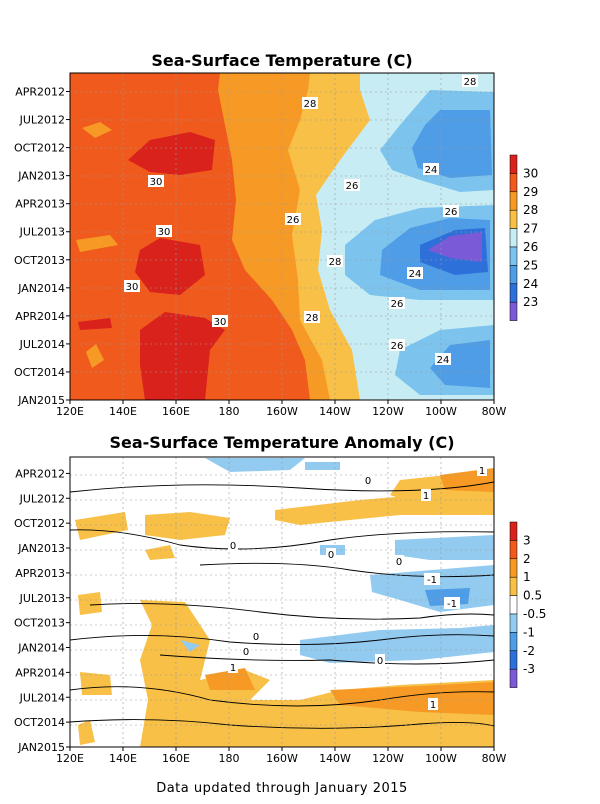 Image resolution: width=600 pixels, height=804 pixels. Describe the element at coordinates (530, 284) in the screenshot. I see `sst-colorbar-label: 24` at that location.